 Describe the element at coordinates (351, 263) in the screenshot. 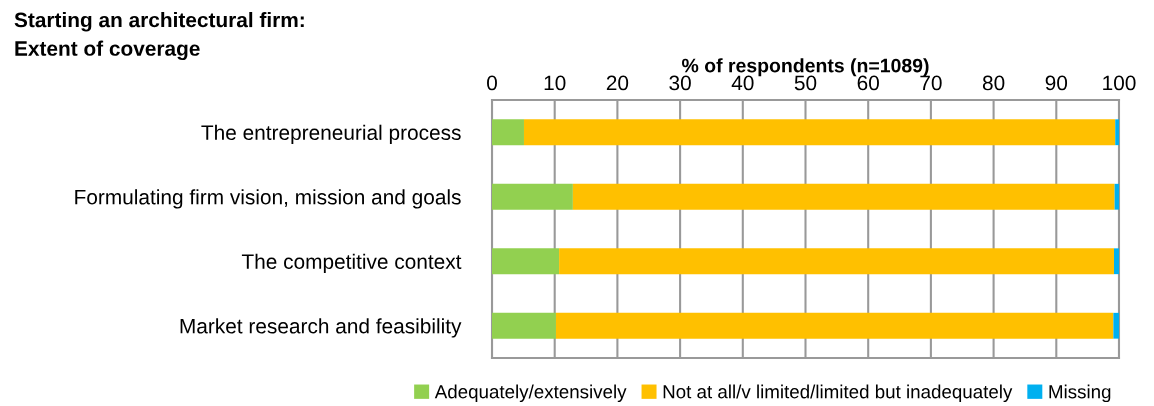

I see `y-tick-label: The competitive context` at that location.